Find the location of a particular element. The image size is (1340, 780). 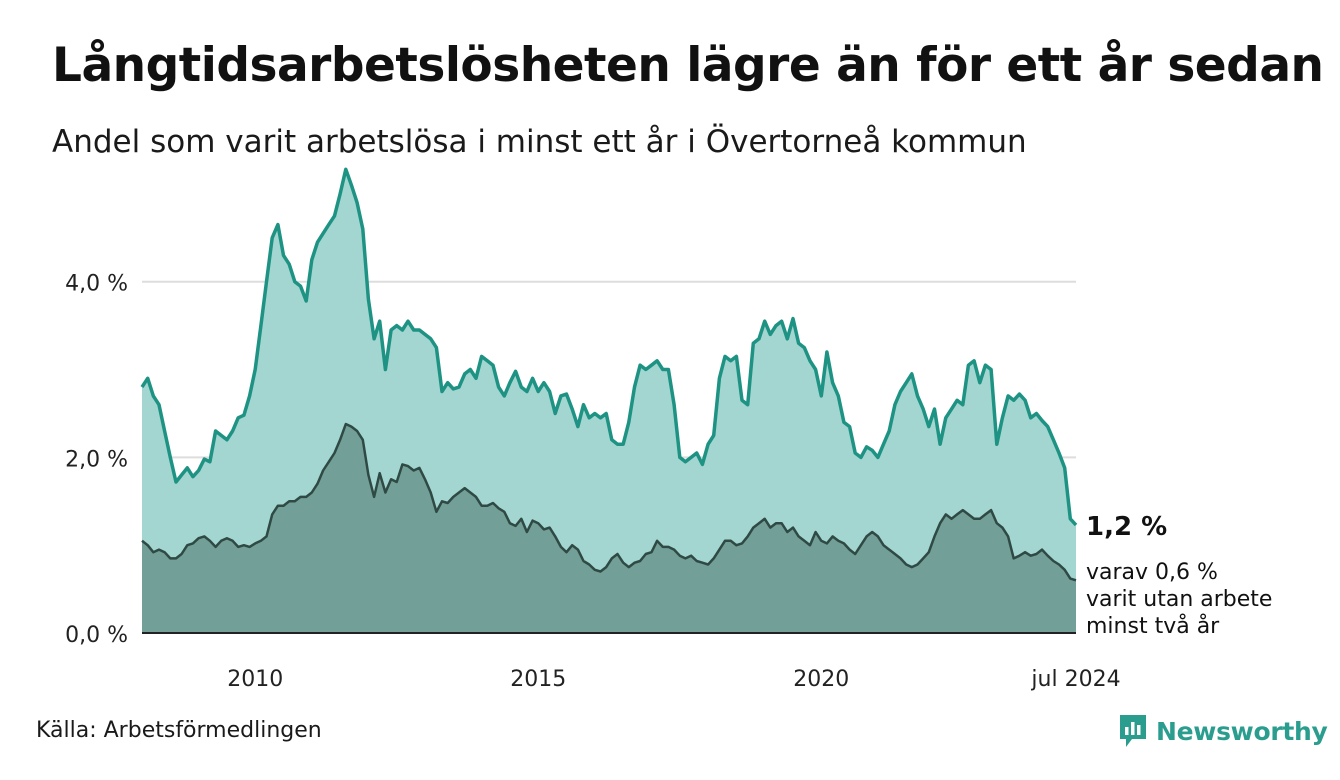

brand-logo: Newsworthy is located at coordinates (1223, 731).